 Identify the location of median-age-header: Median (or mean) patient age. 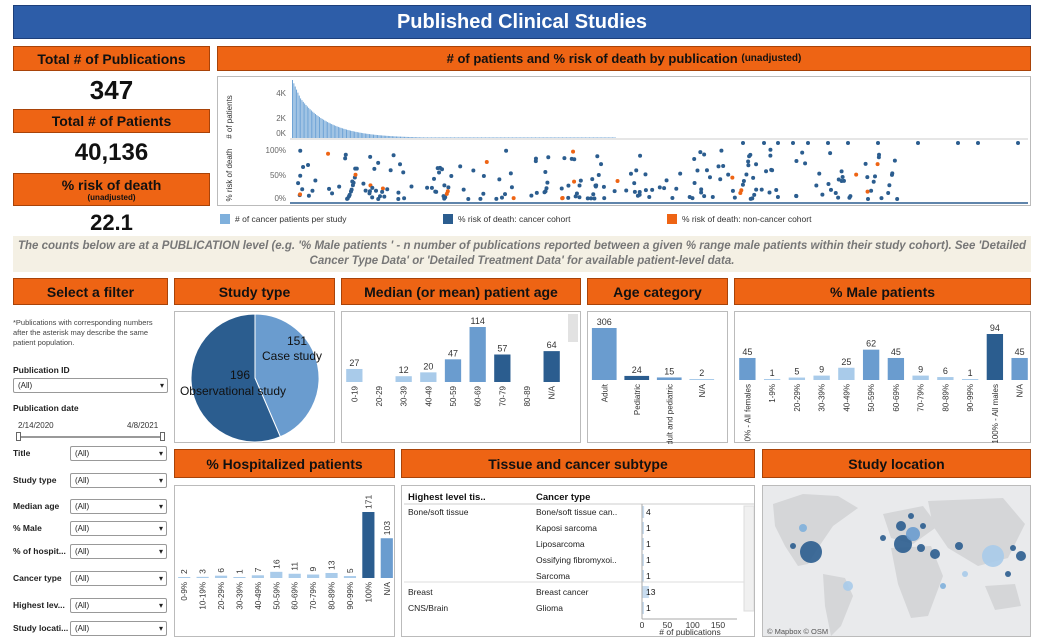
(461, 291).